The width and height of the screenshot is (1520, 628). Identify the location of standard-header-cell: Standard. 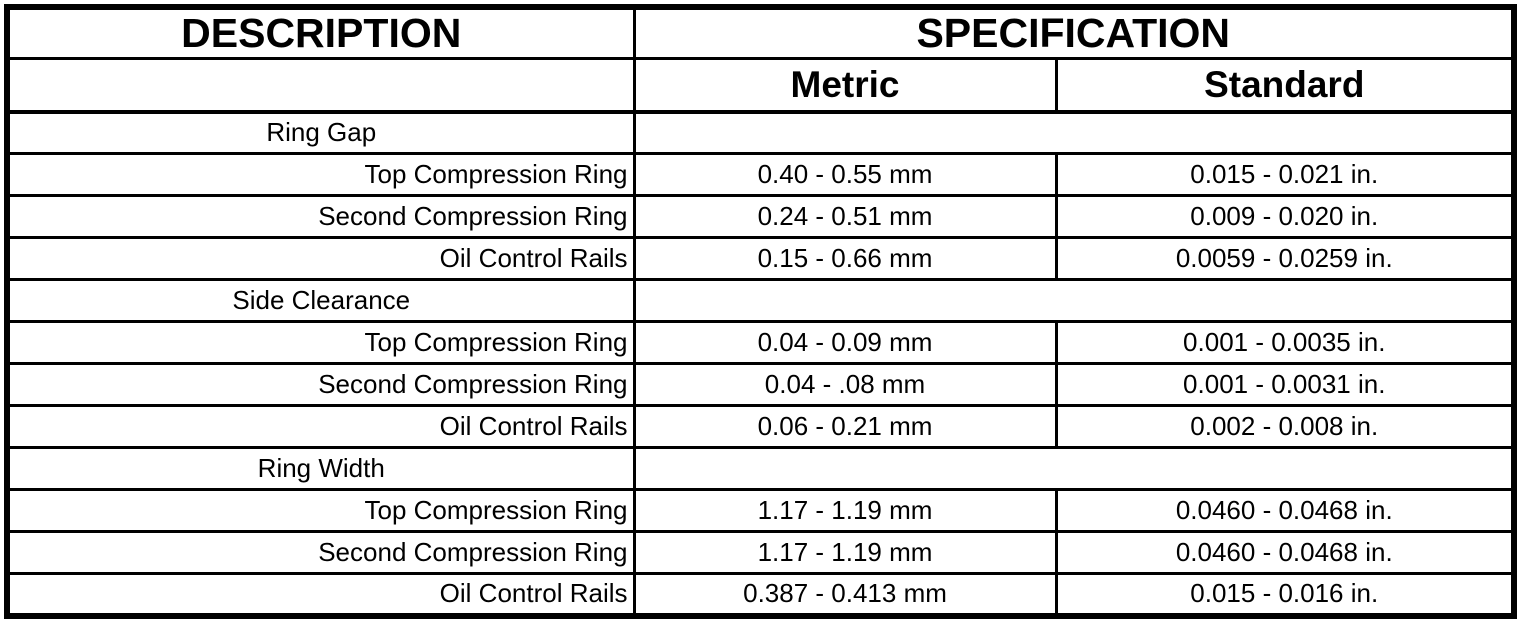
(1285, 85).